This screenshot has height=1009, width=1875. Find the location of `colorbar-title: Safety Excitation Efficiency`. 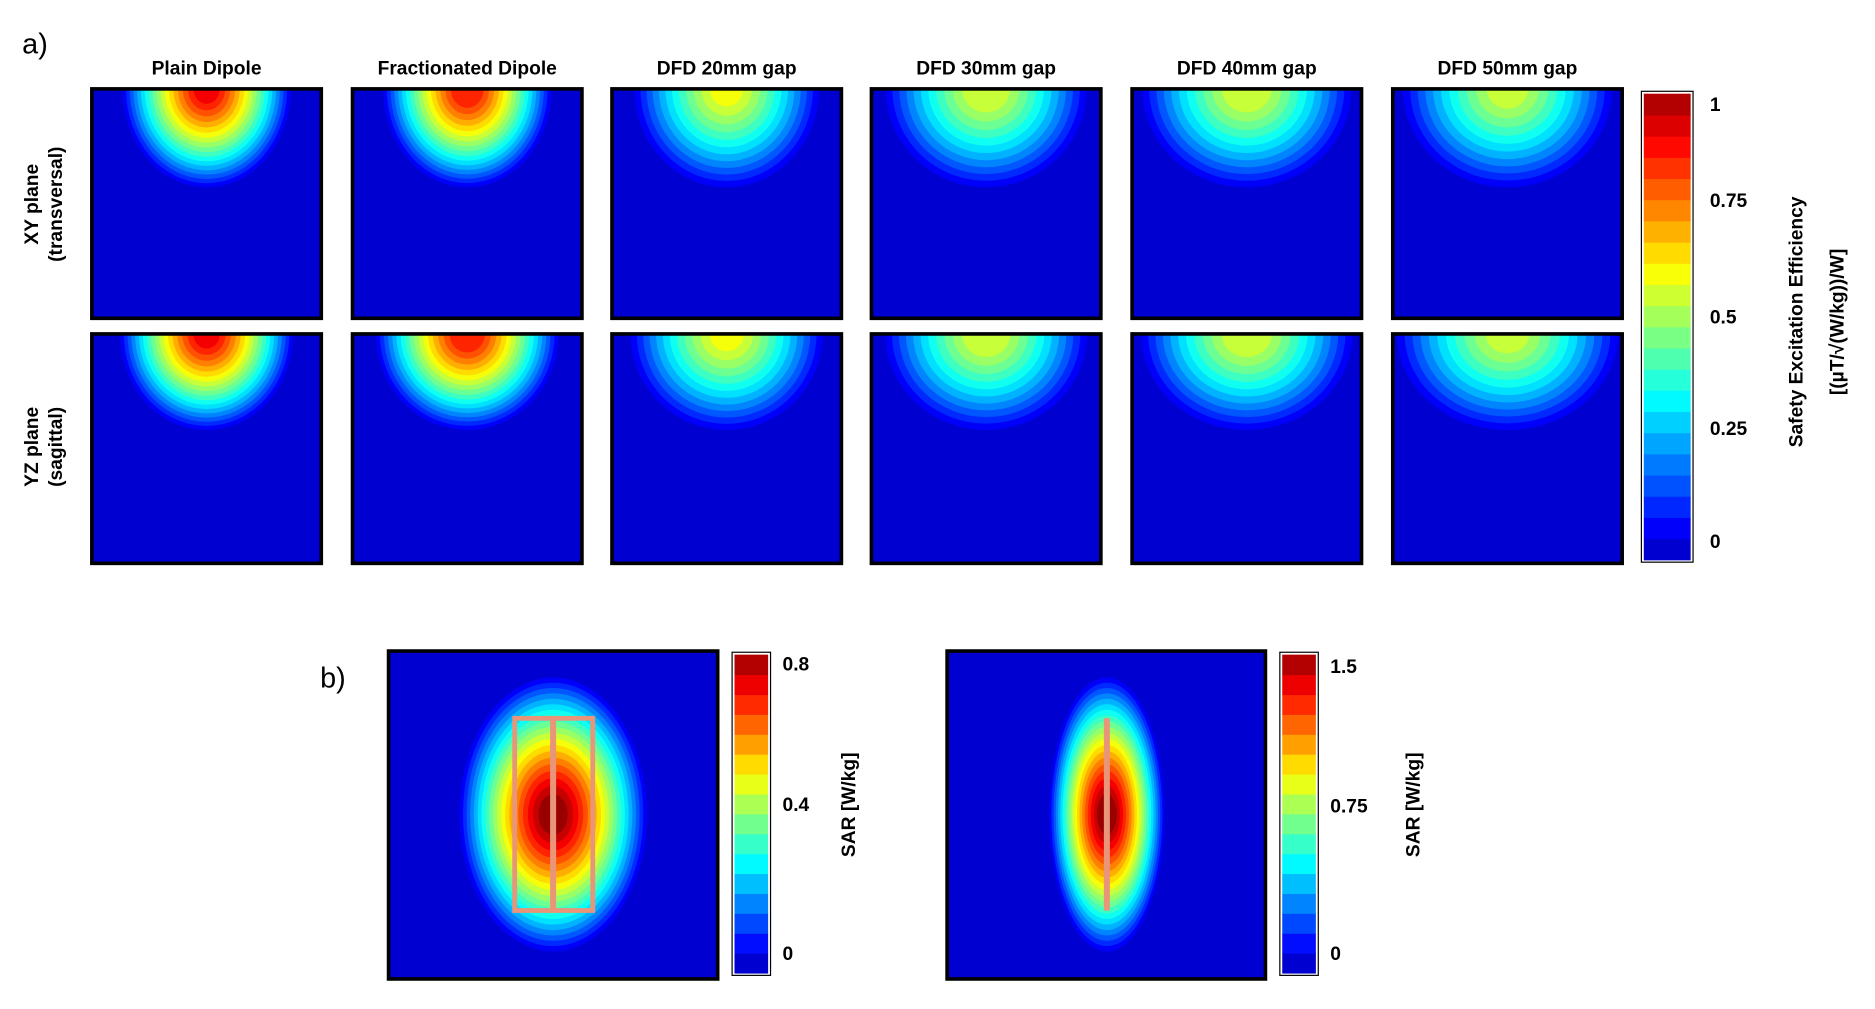

colorbar-title: Safety Excitation Efficiency is located at coordinates (1797, 321).